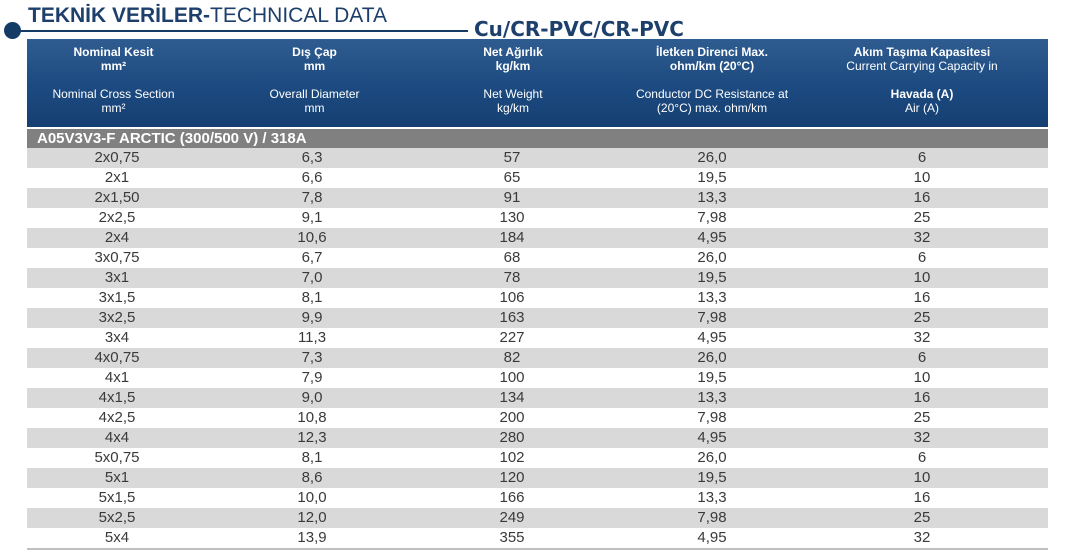 Image resolution: width=1068 pixels, height=556 pixels. I want to click on table-cell: 7,9, so click(312, 377).